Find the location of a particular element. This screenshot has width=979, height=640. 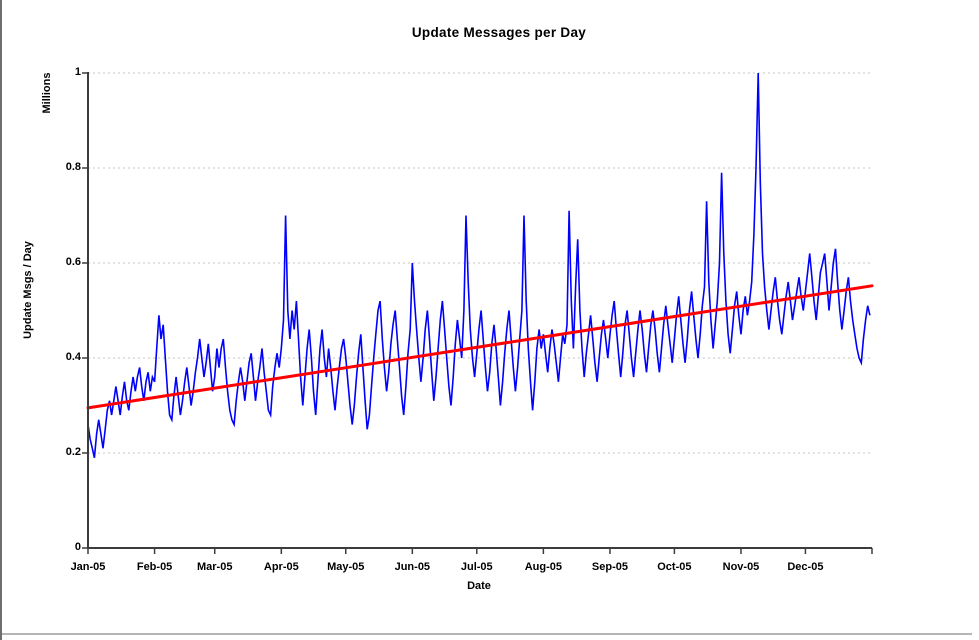

y-tick-label-0: 0 is located at coordinates (77, 547).